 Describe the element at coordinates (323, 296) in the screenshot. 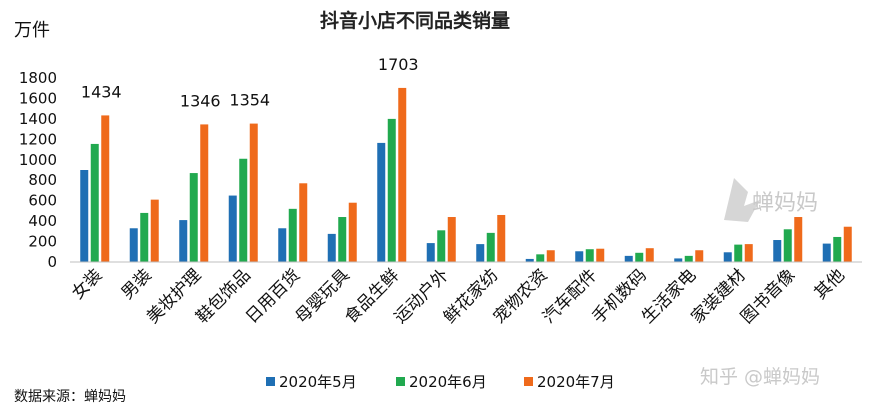

I see `x-tick-label: 母婴玩具` at that location.